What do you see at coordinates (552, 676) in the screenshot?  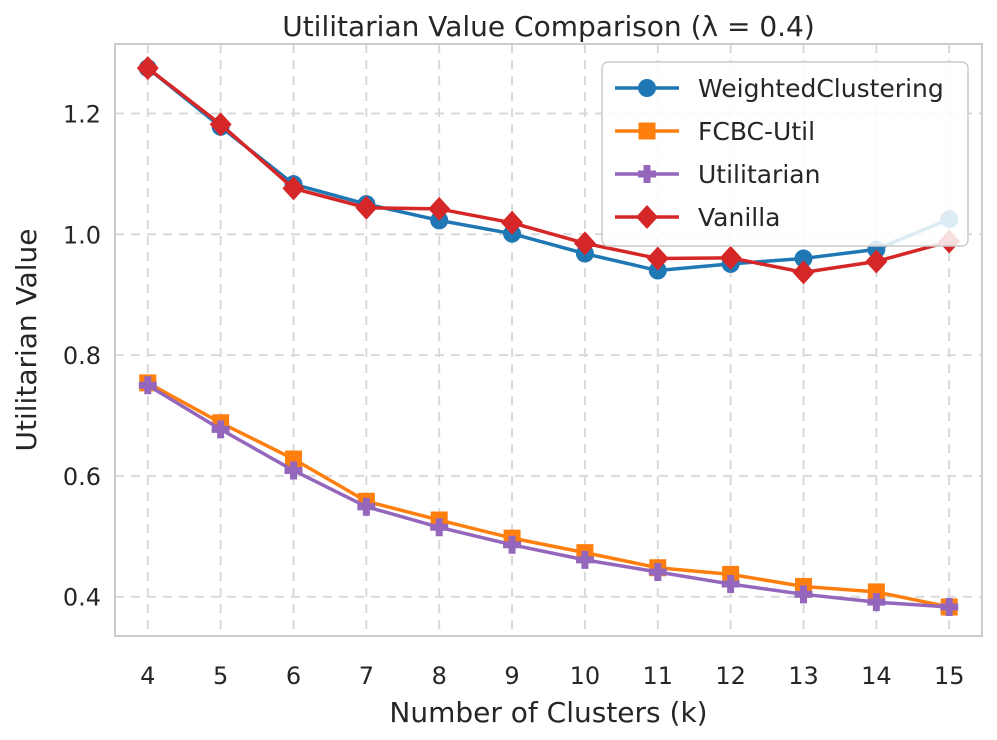 I see `x-axis-ticks: 4 5 6 7 8 9 10 11 12 13 14 15` at bounding box center [552, 676].